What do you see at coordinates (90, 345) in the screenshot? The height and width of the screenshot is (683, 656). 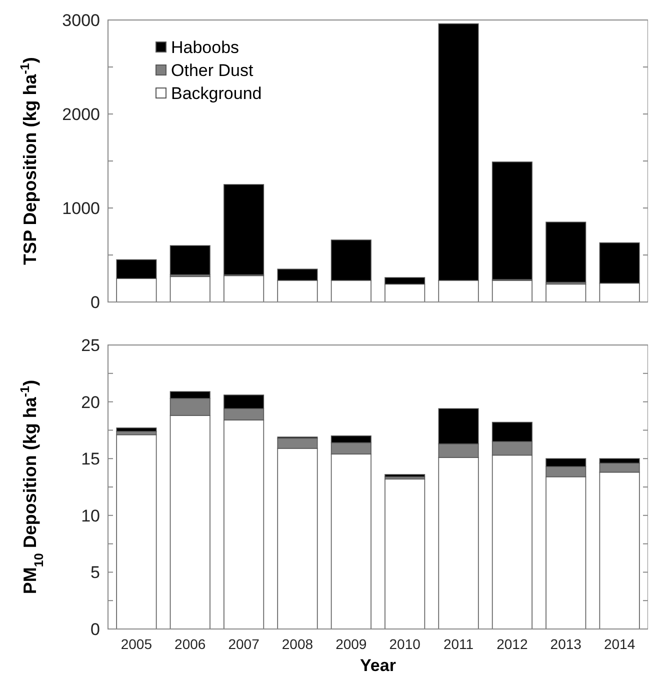 I see `y-tick-label: 25` at bounding box center [90, 345].